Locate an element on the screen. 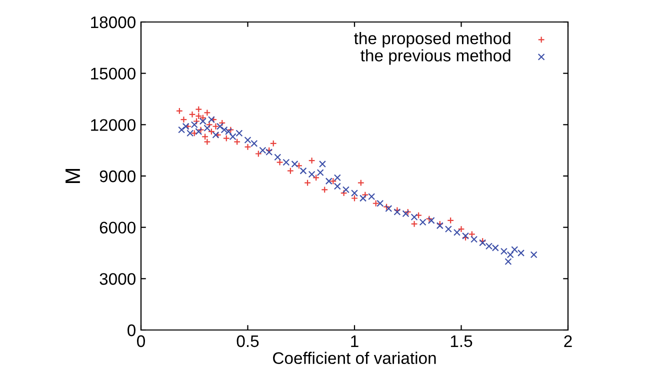 The height and width of the screenshot is (388, 656). x-axis-title: Coefficient of variation is located at coordinates (354, 358).